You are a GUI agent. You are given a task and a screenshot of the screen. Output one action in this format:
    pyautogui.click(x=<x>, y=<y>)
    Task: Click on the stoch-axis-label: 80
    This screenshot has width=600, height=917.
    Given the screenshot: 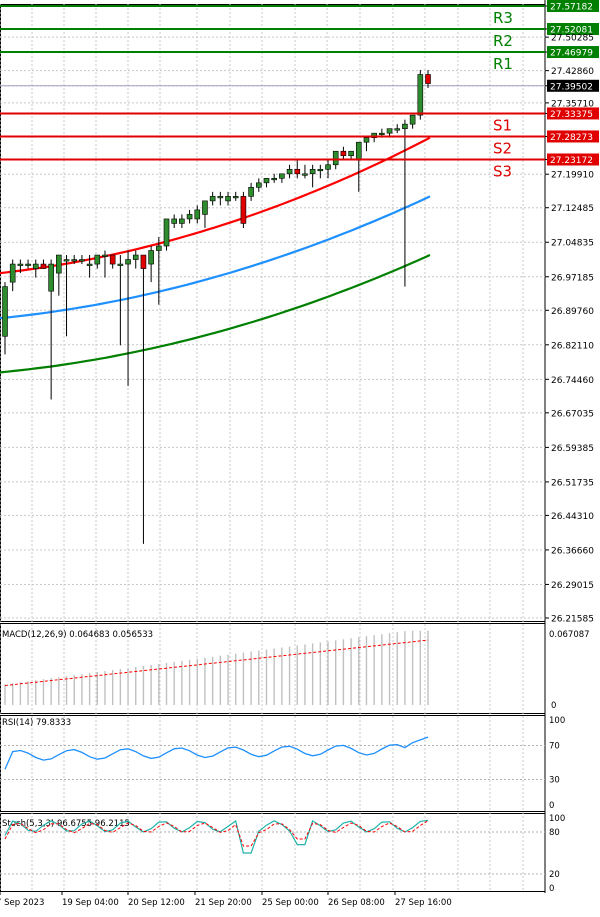 What is the action you would take?
    pyautogui.click(x=554, y=833)
    